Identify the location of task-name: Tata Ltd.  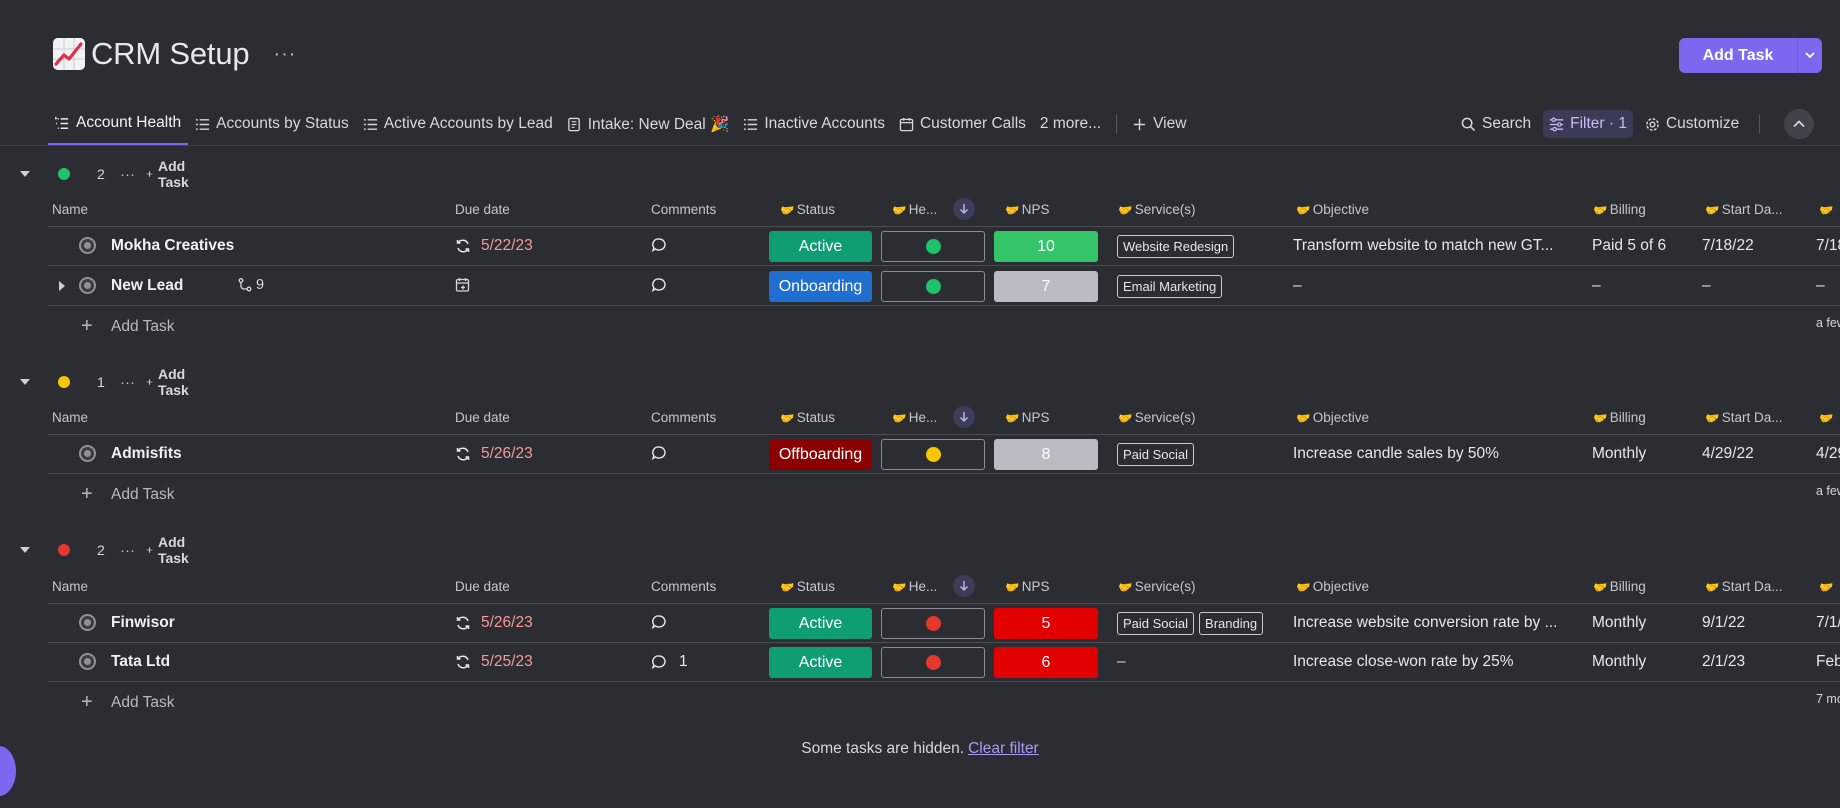
(141, 661).